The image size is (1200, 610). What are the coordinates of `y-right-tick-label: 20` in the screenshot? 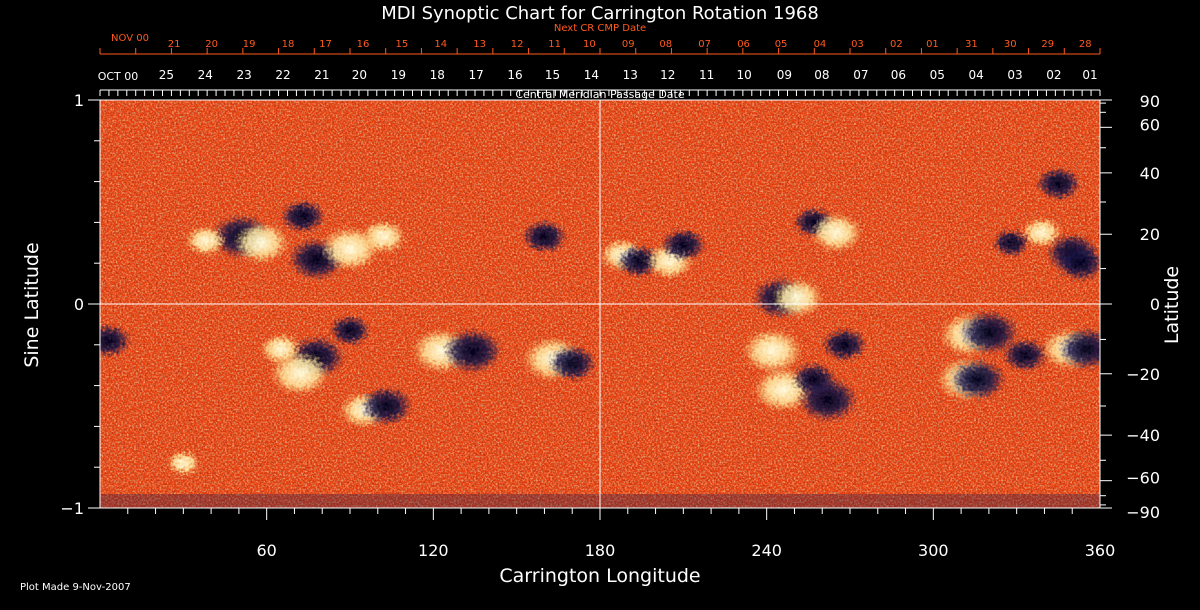 It's located at (1150, 234).